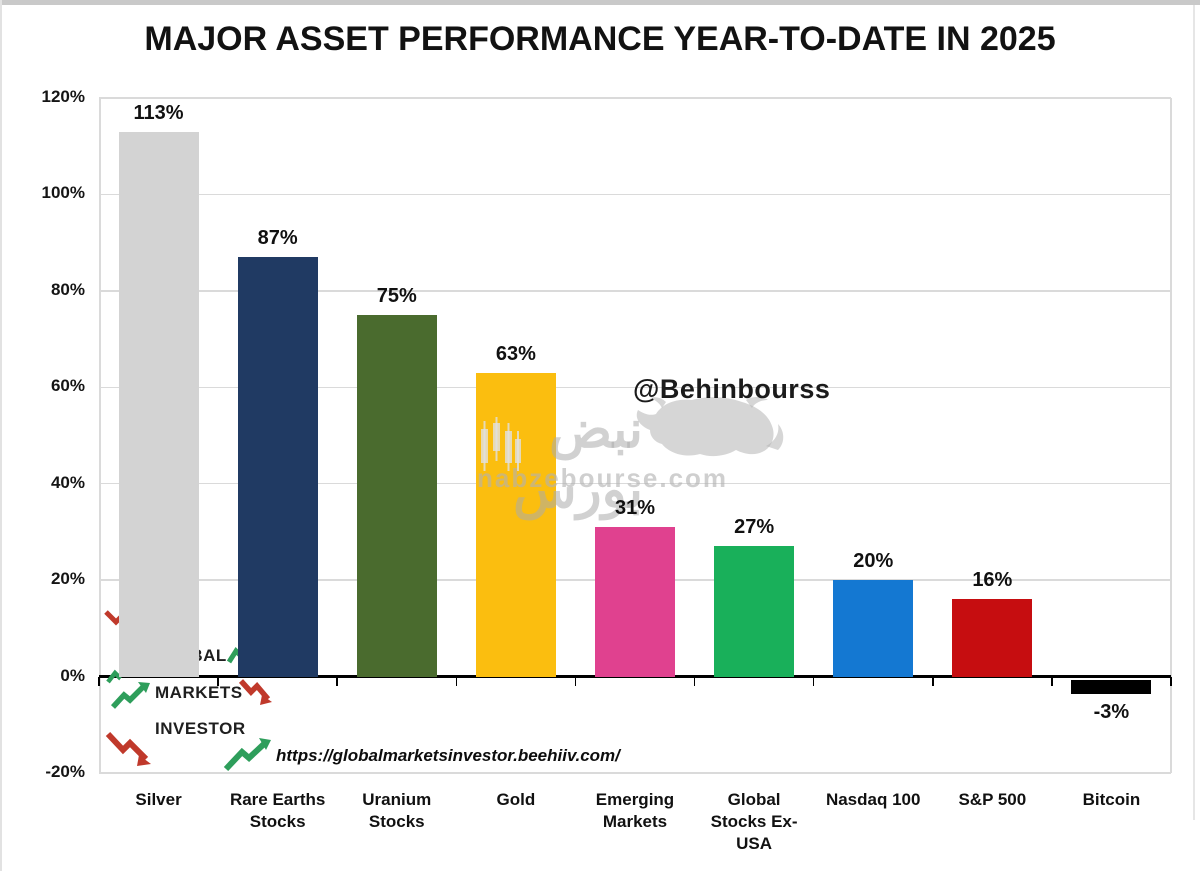 This screenshot has height=871, width=1200. What do you see at coordinates (1111, 712) in the screenshot?
I see `bar-value-label: -3%` at bounding box center [1111, 712].